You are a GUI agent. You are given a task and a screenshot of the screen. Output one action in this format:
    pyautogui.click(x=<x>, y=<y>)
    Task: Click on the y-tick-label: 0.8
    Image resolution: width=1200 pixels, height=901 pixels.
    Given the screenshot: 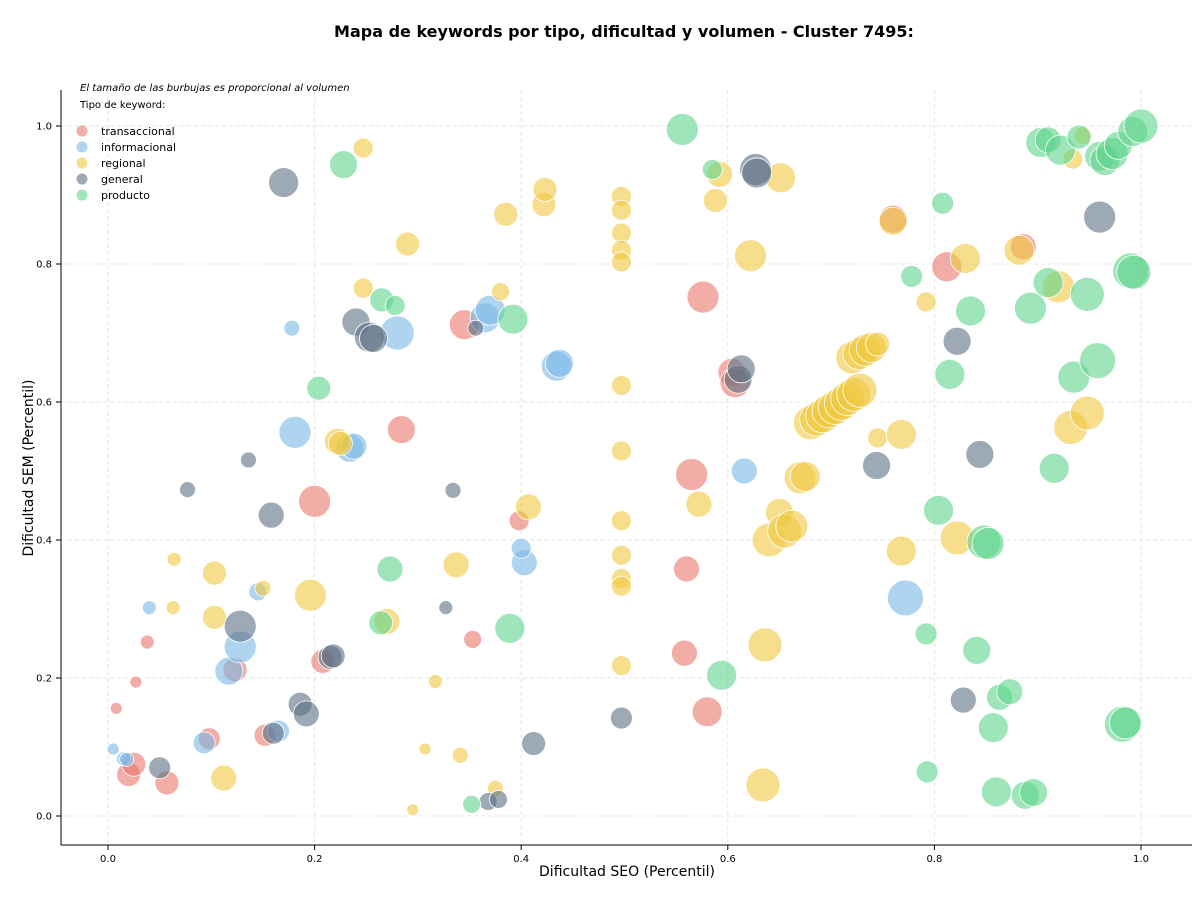 What is the action you would take?
    pyautogui.click(x=44, y=265)
    